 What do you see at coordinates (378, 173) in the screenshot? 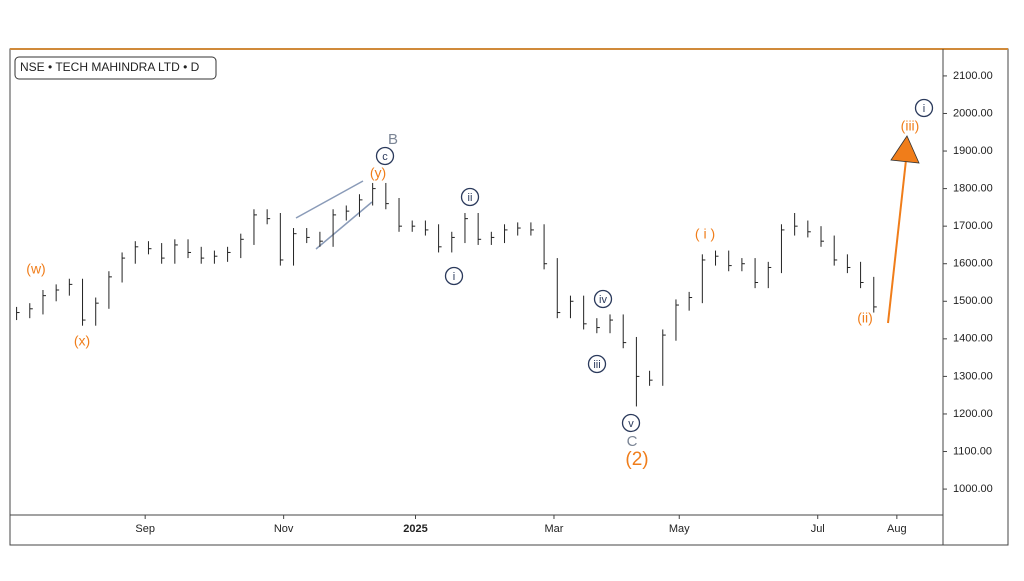
I see `wave-label: (y)` at bounding box center [378, 173].